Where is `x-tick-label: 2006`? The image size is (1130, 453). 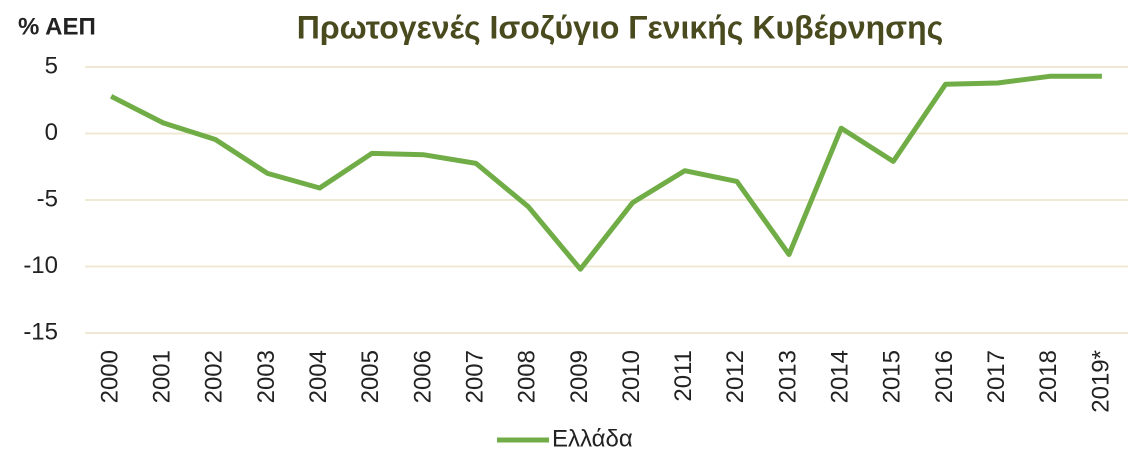
x-tick-label: 2006 is located at coordinates (422, 376).